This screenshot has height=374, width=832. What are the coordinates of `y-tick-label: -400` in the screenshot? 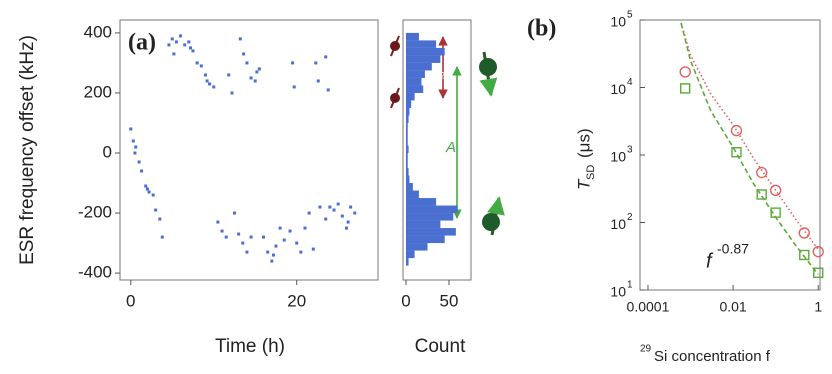 It's located at (95, 272).